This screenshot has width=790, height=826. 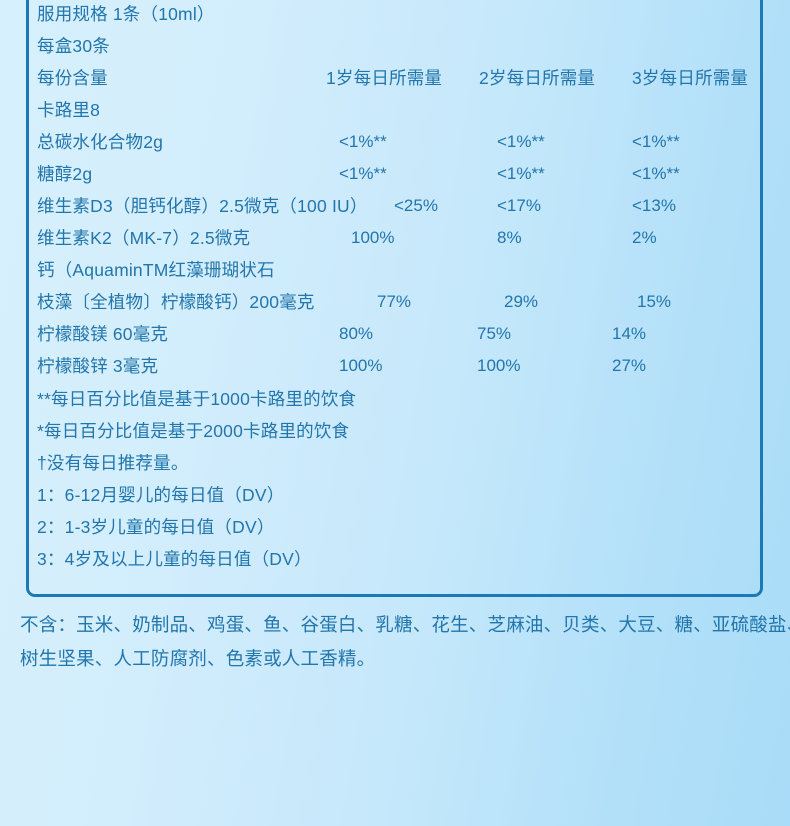 What do you see at coordinates (198, 658) in the screenshot?
I see `allergen-line-2: 树生坚果、人工防腐剂、色素或人工香精。` at bounding box center [198, 658].